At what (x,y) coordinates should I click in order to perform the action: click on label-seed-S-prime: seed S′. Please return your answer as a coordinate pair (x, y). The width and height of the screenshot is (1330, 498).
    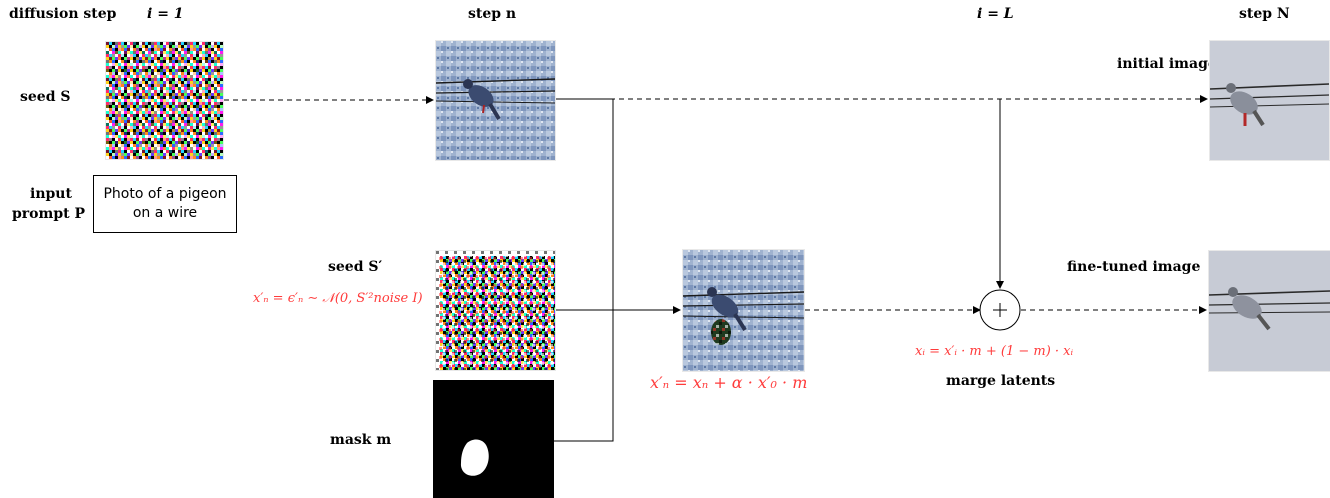
    Looking at the image, I should click on (355, 267).